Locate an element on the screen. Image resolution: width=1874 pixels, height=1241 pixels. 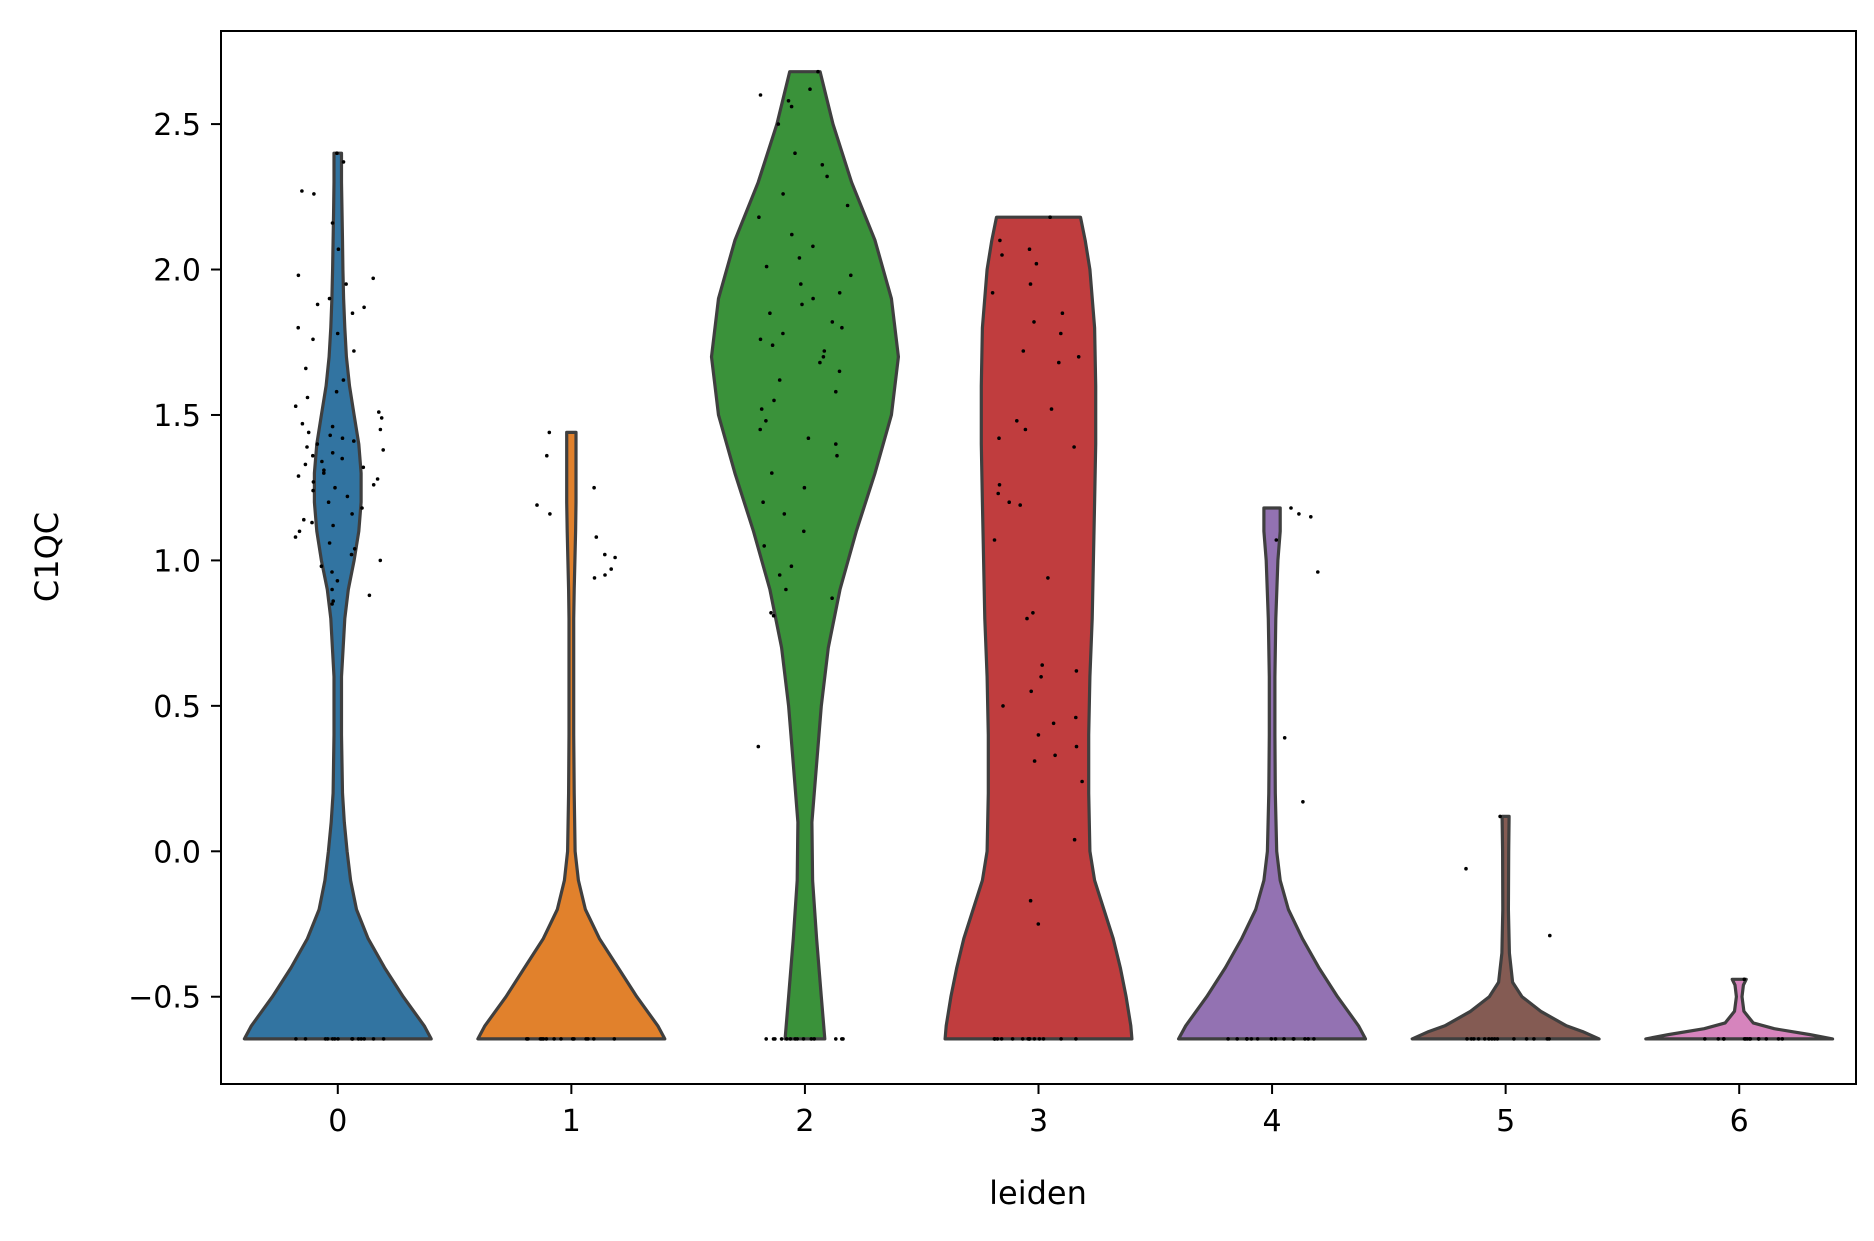
y-tick-label: 1.0 is located at coordinates (177, 561).